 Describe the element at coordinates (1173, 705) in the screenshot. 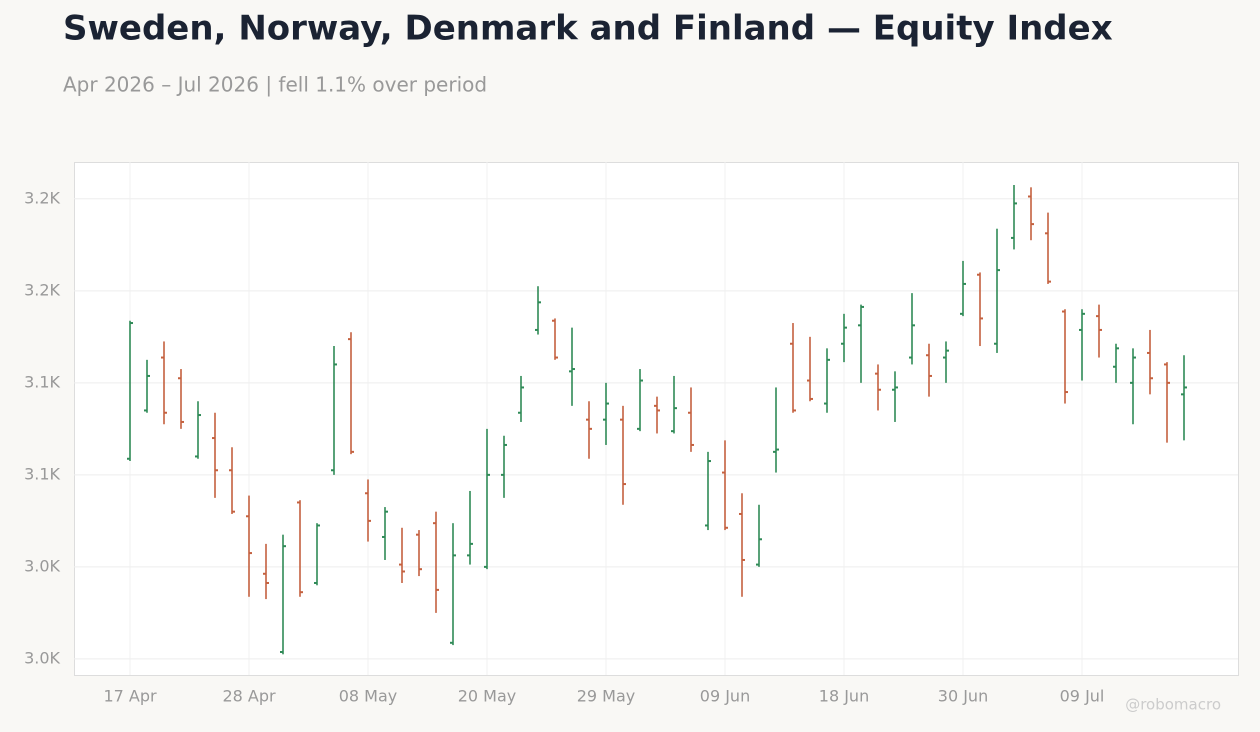

I see `watermark: @robomacro` at that location.